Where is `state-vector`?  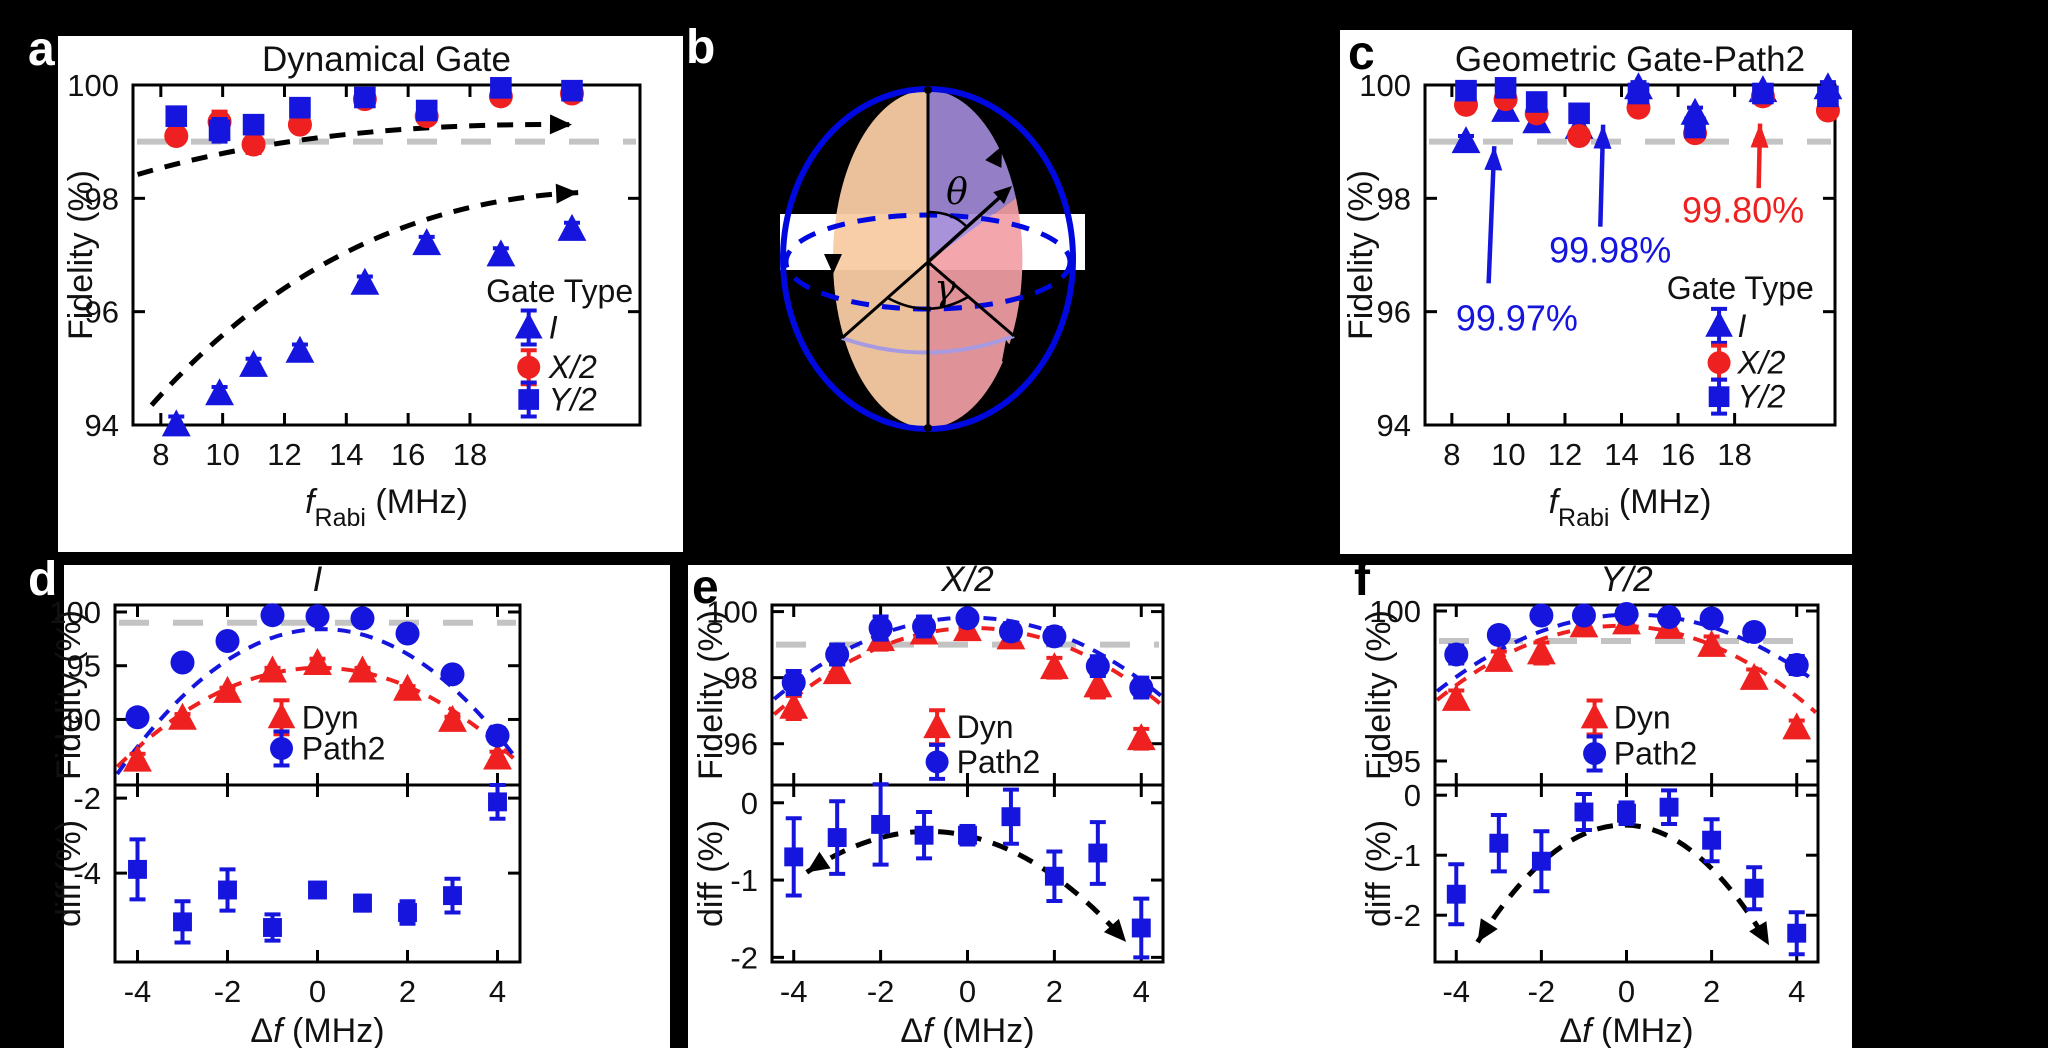
state-vector is located at coordinates (968, 226).